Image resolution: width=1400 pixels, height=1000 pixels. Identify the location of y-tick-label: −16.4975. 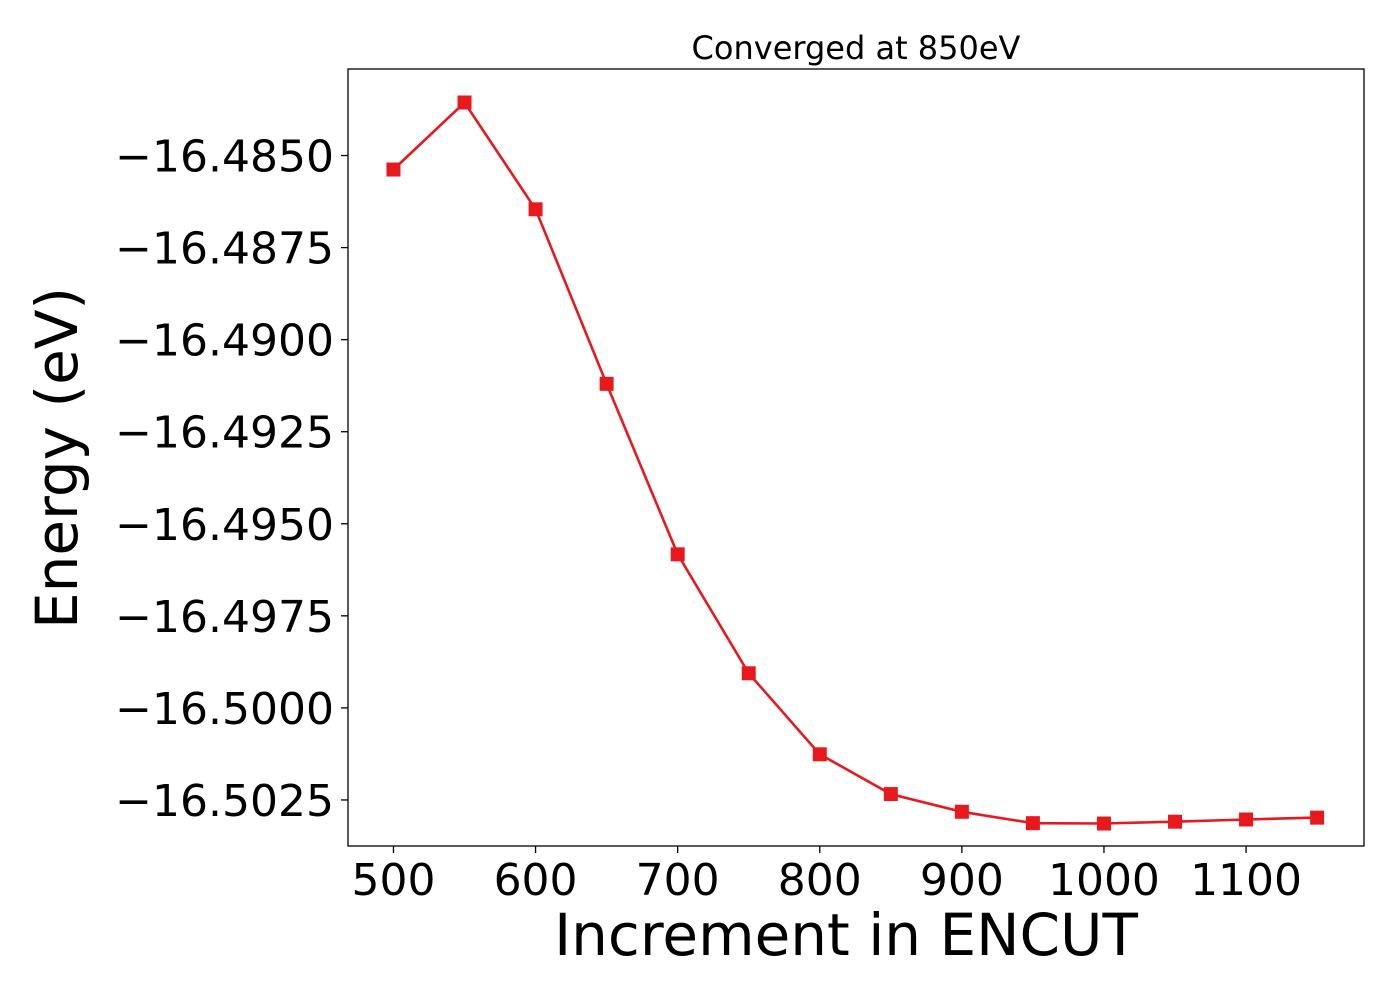
(224, 617).